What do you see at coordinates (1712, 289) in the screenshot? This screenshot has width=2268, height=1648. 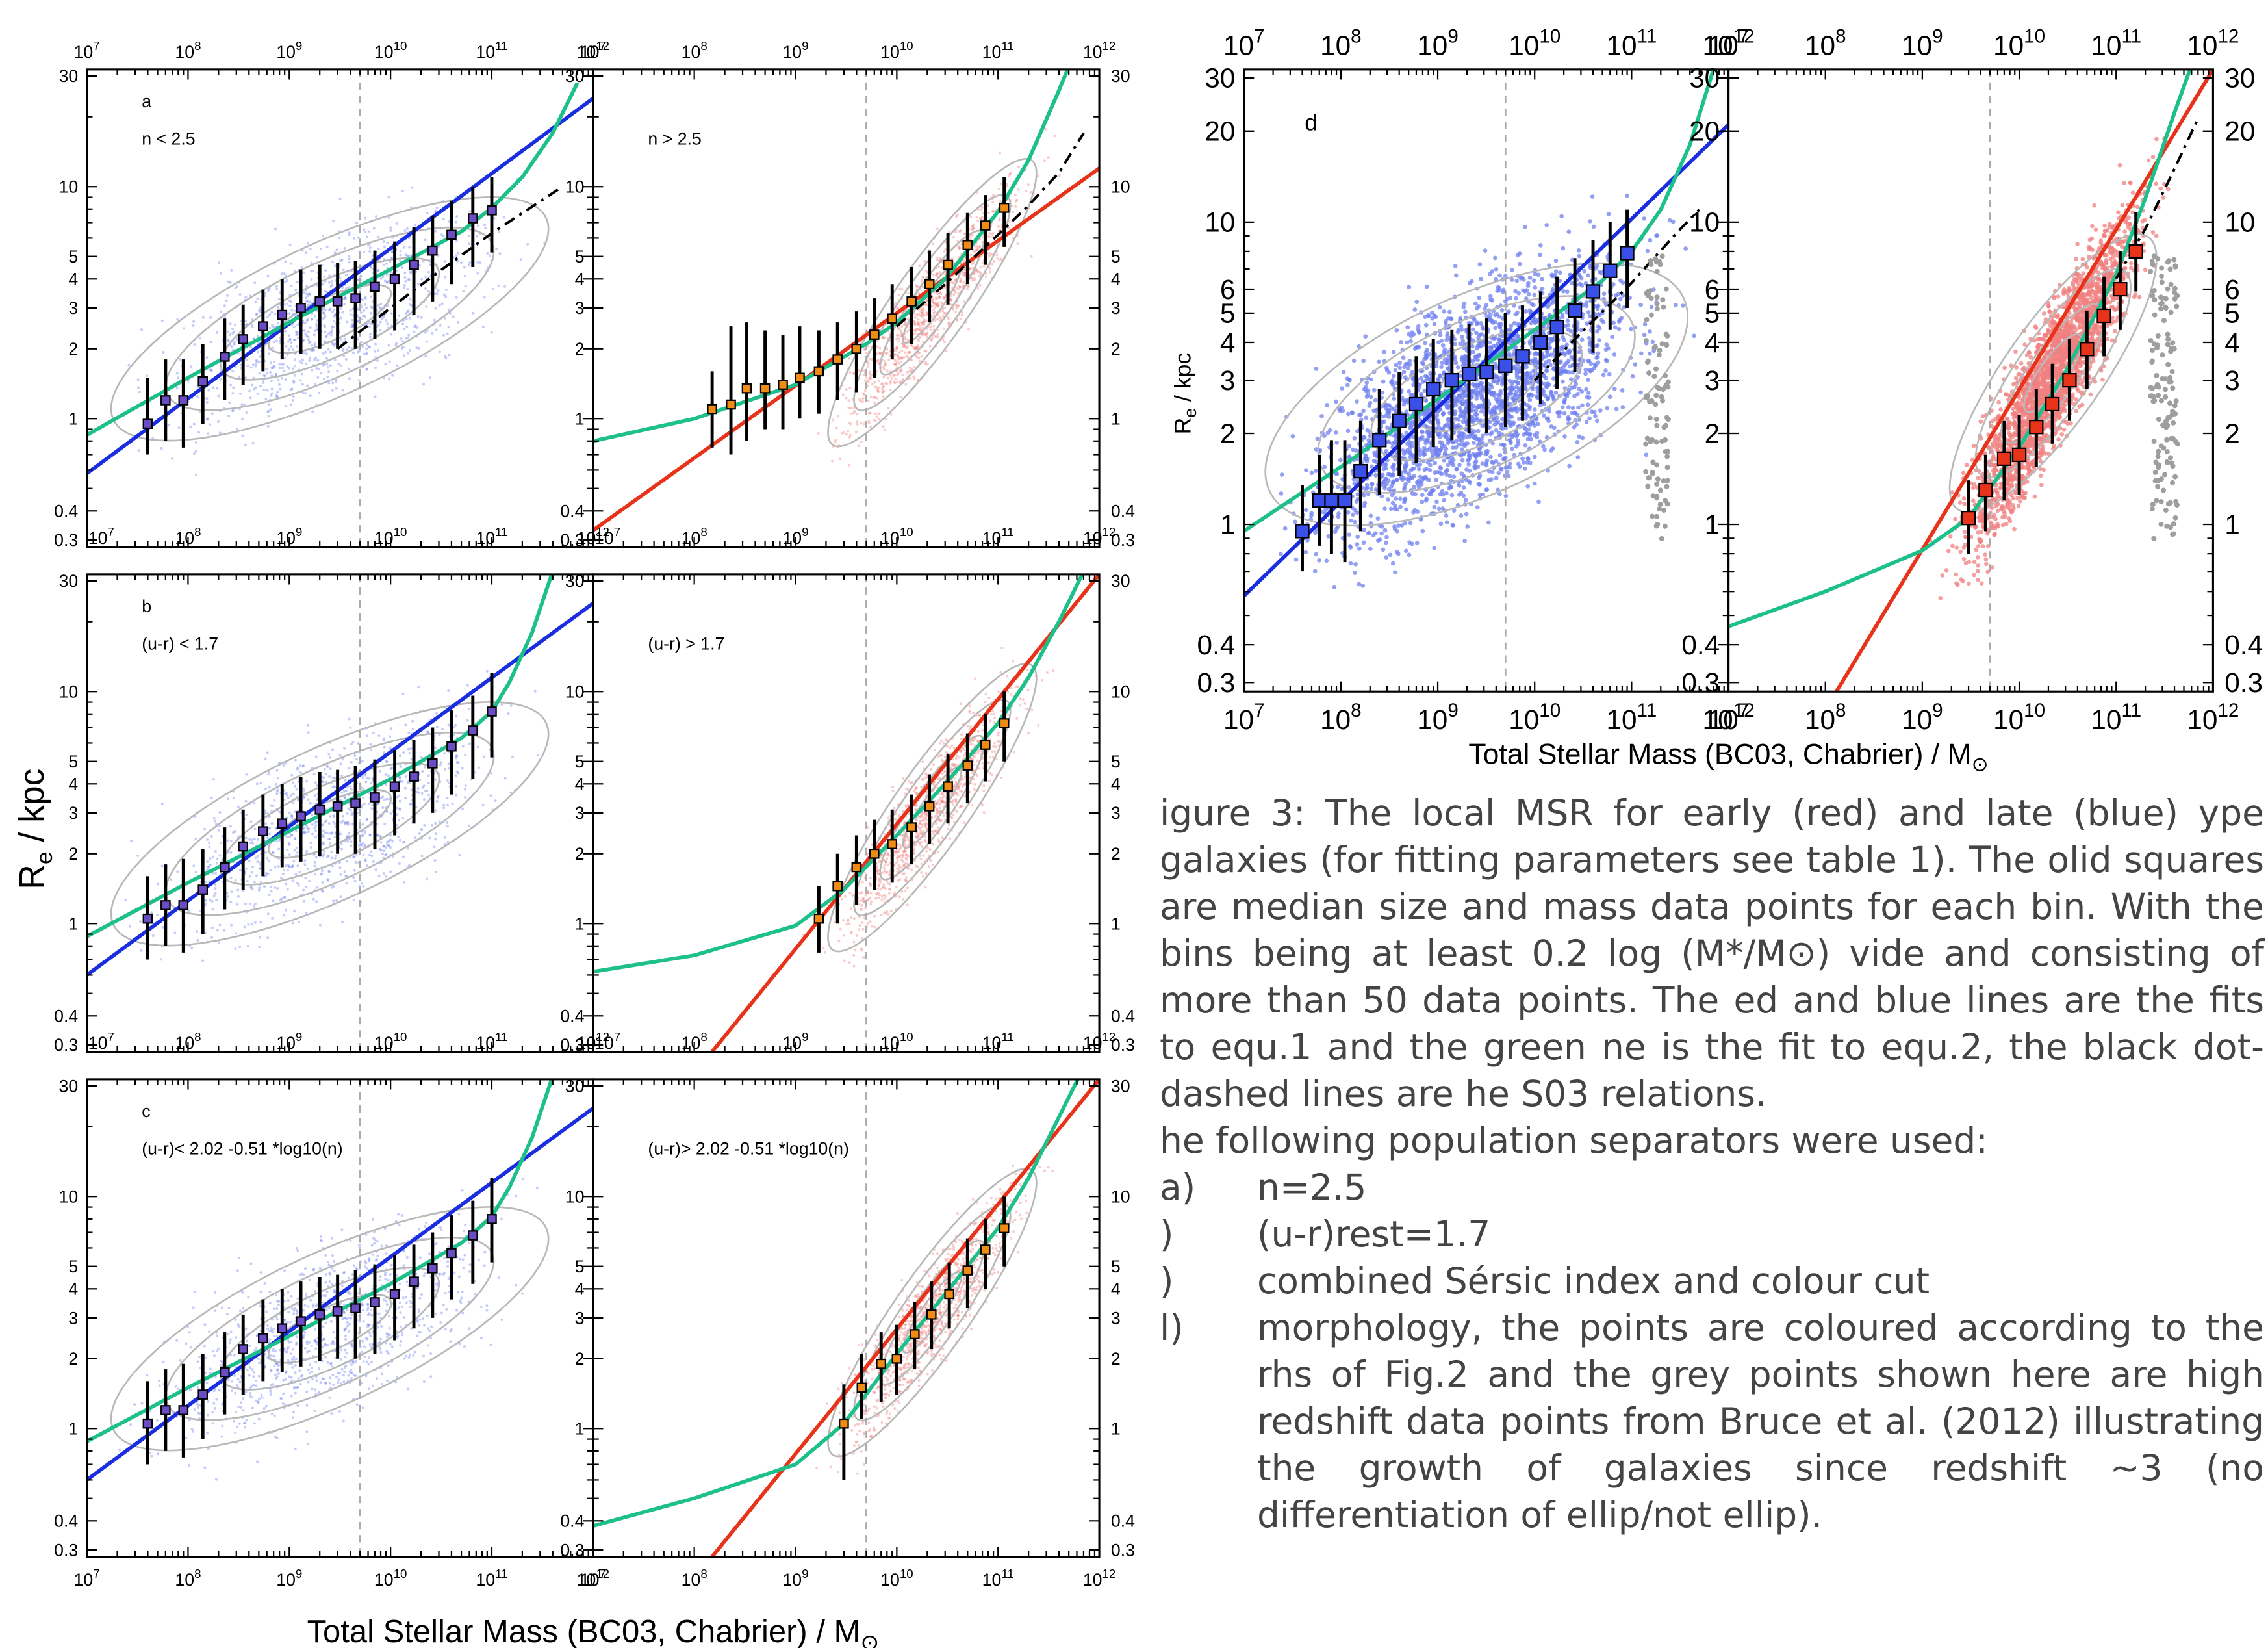 I see `y-tick-label: 6` at bounding box center [1712, 289].